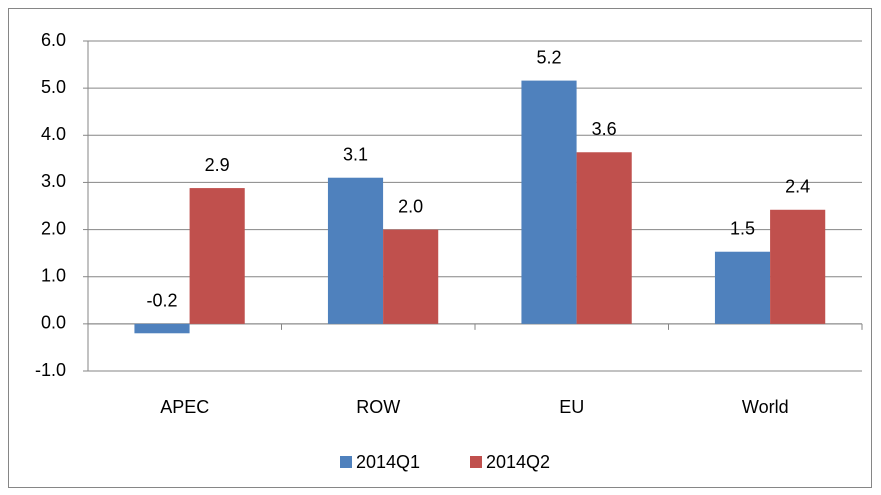  I want to click on y-tick-label: 0.0, so click(53, 323).